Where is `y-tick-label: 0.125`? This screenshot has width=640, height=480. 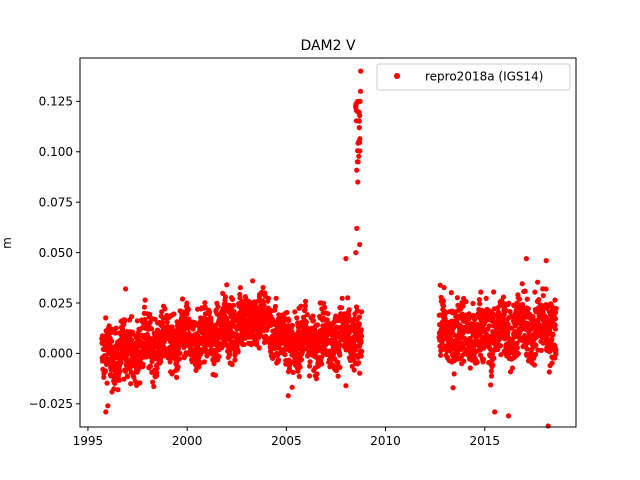 y-tick-label: 0.125 is located at coordinates (56, 102).